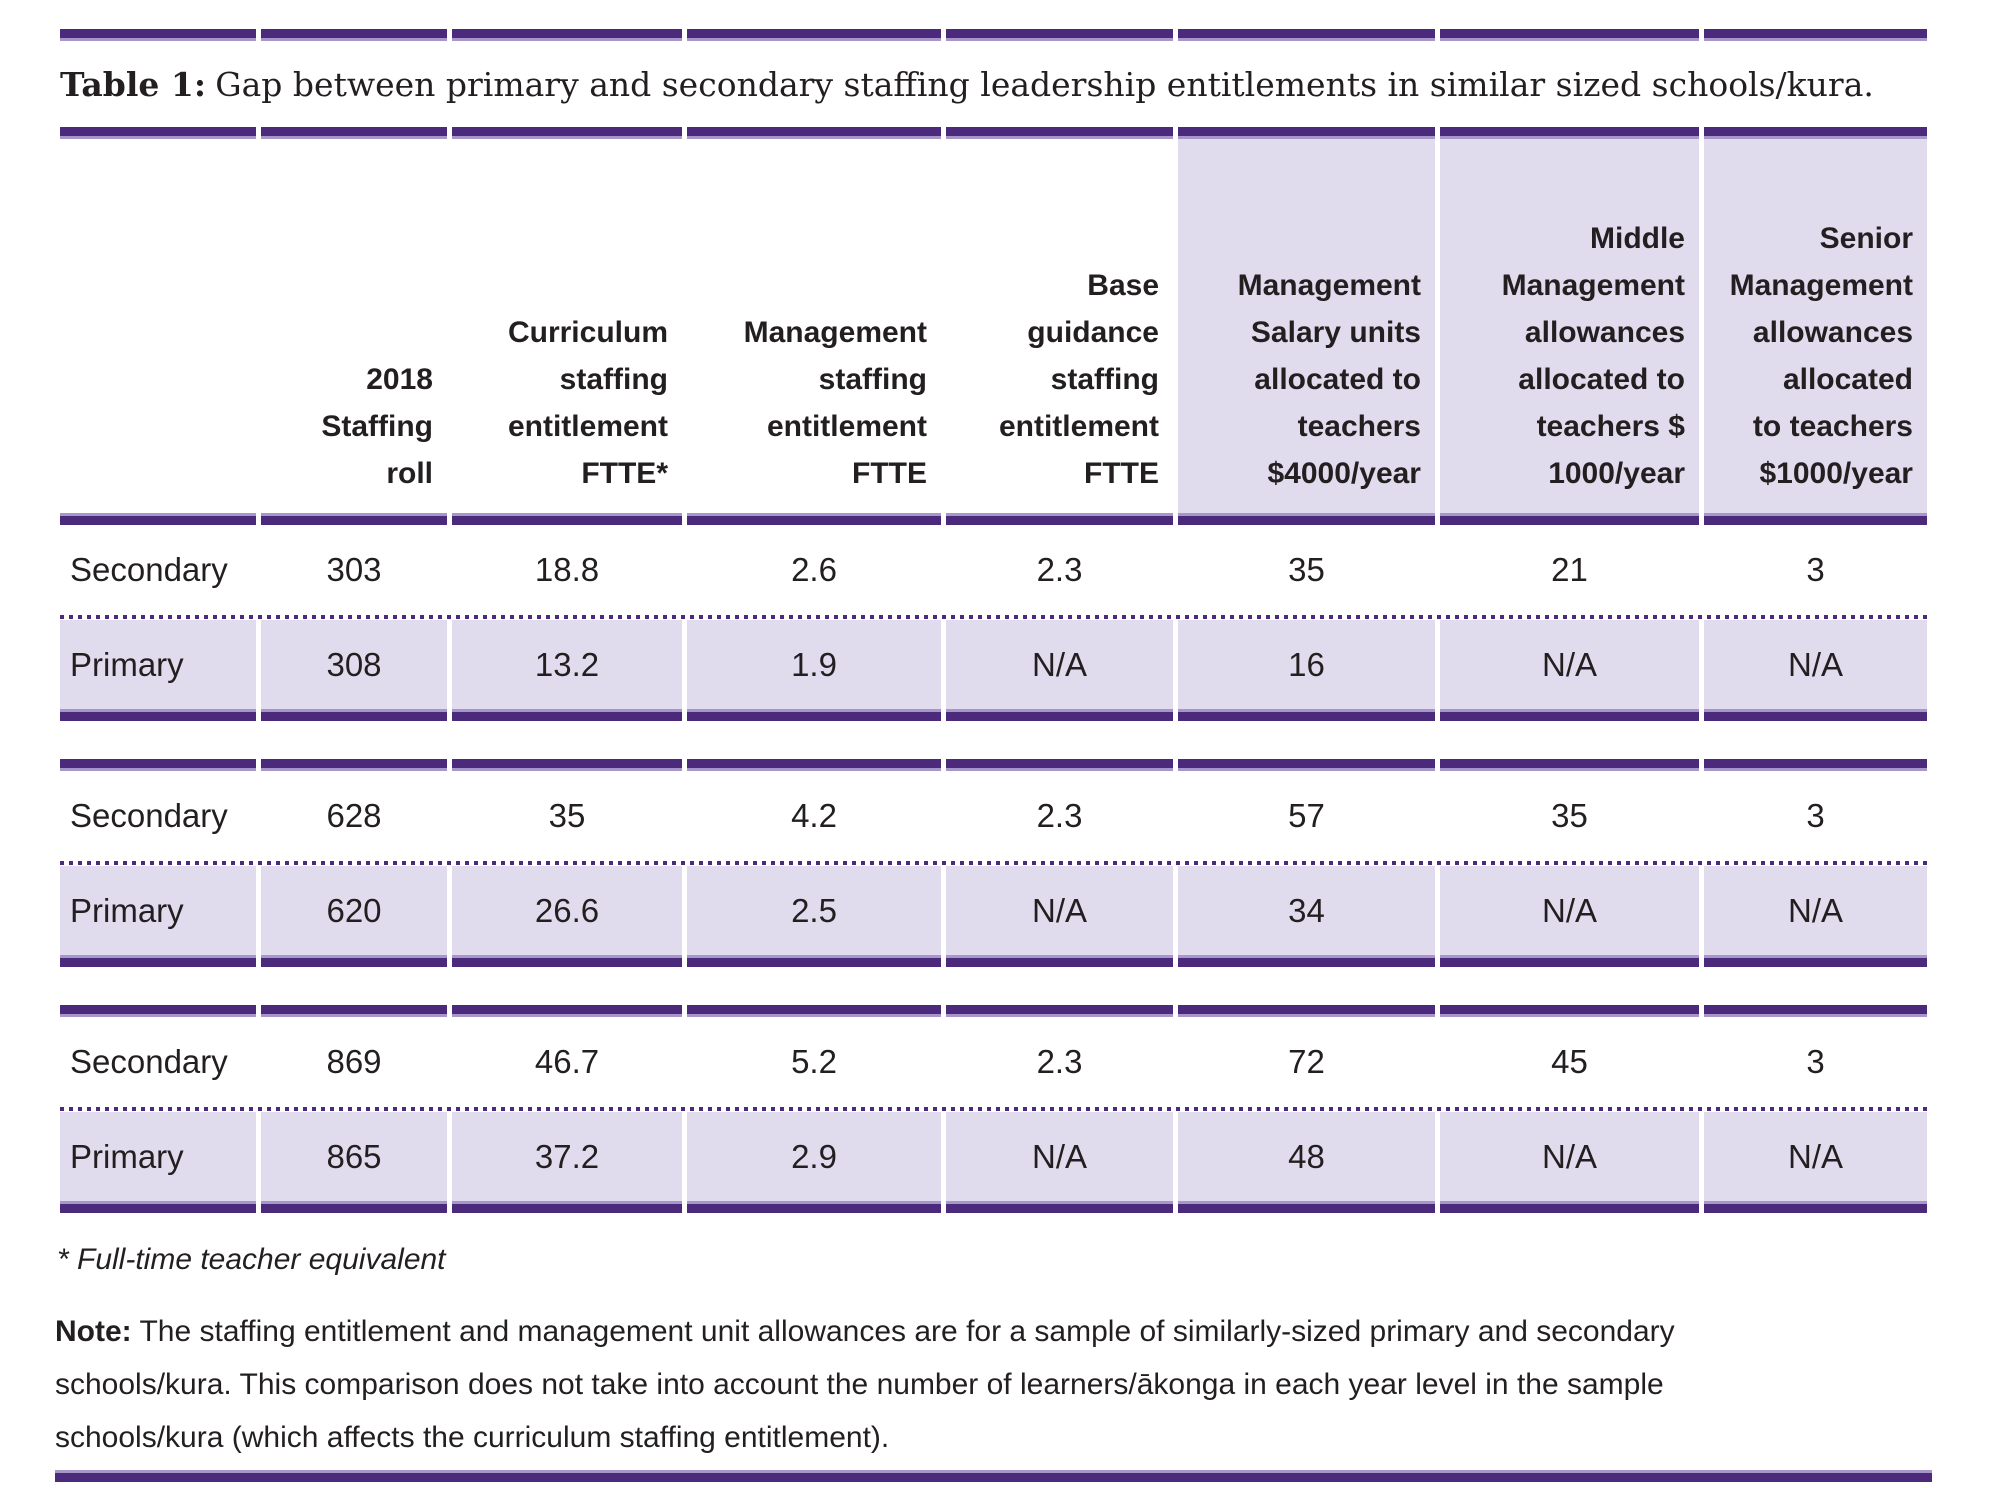  I want to click on table-cell: 2.3, so click(1059, 569).